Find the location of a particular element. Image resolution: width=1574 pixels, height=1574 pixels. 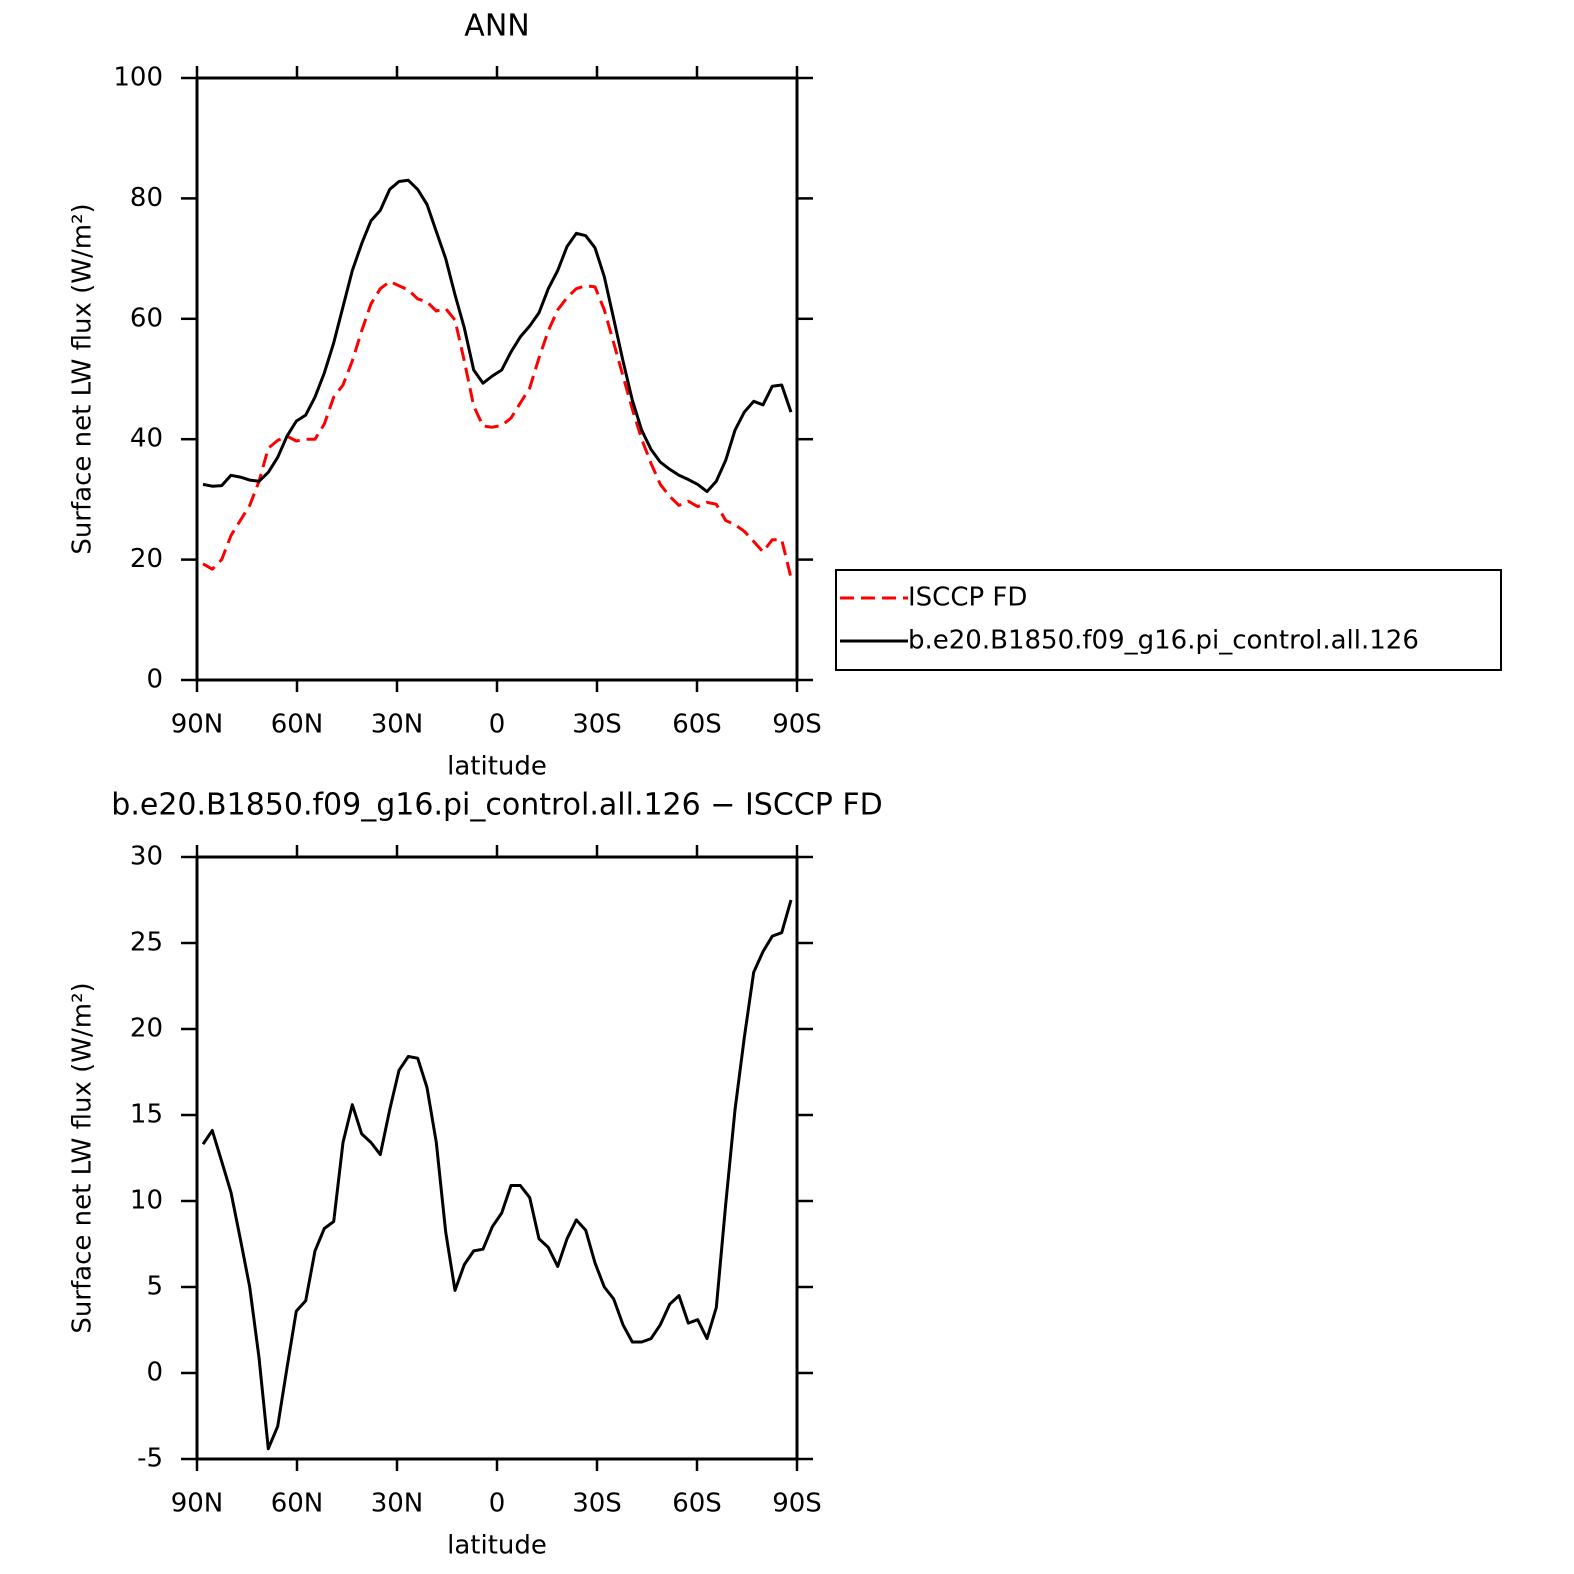

chart-title: ANN is located at coordinates (496, 26).